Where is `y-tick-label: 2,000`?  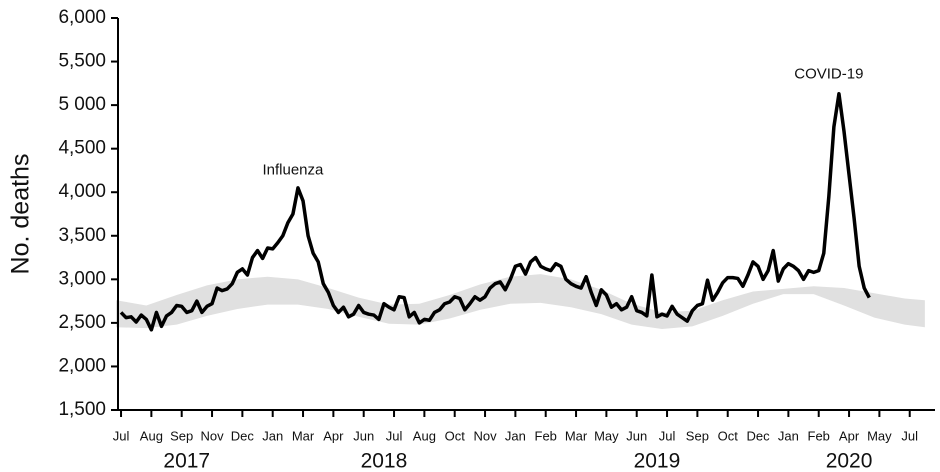 y-tick-label: 2,000 is located at coordinates (82, 365).